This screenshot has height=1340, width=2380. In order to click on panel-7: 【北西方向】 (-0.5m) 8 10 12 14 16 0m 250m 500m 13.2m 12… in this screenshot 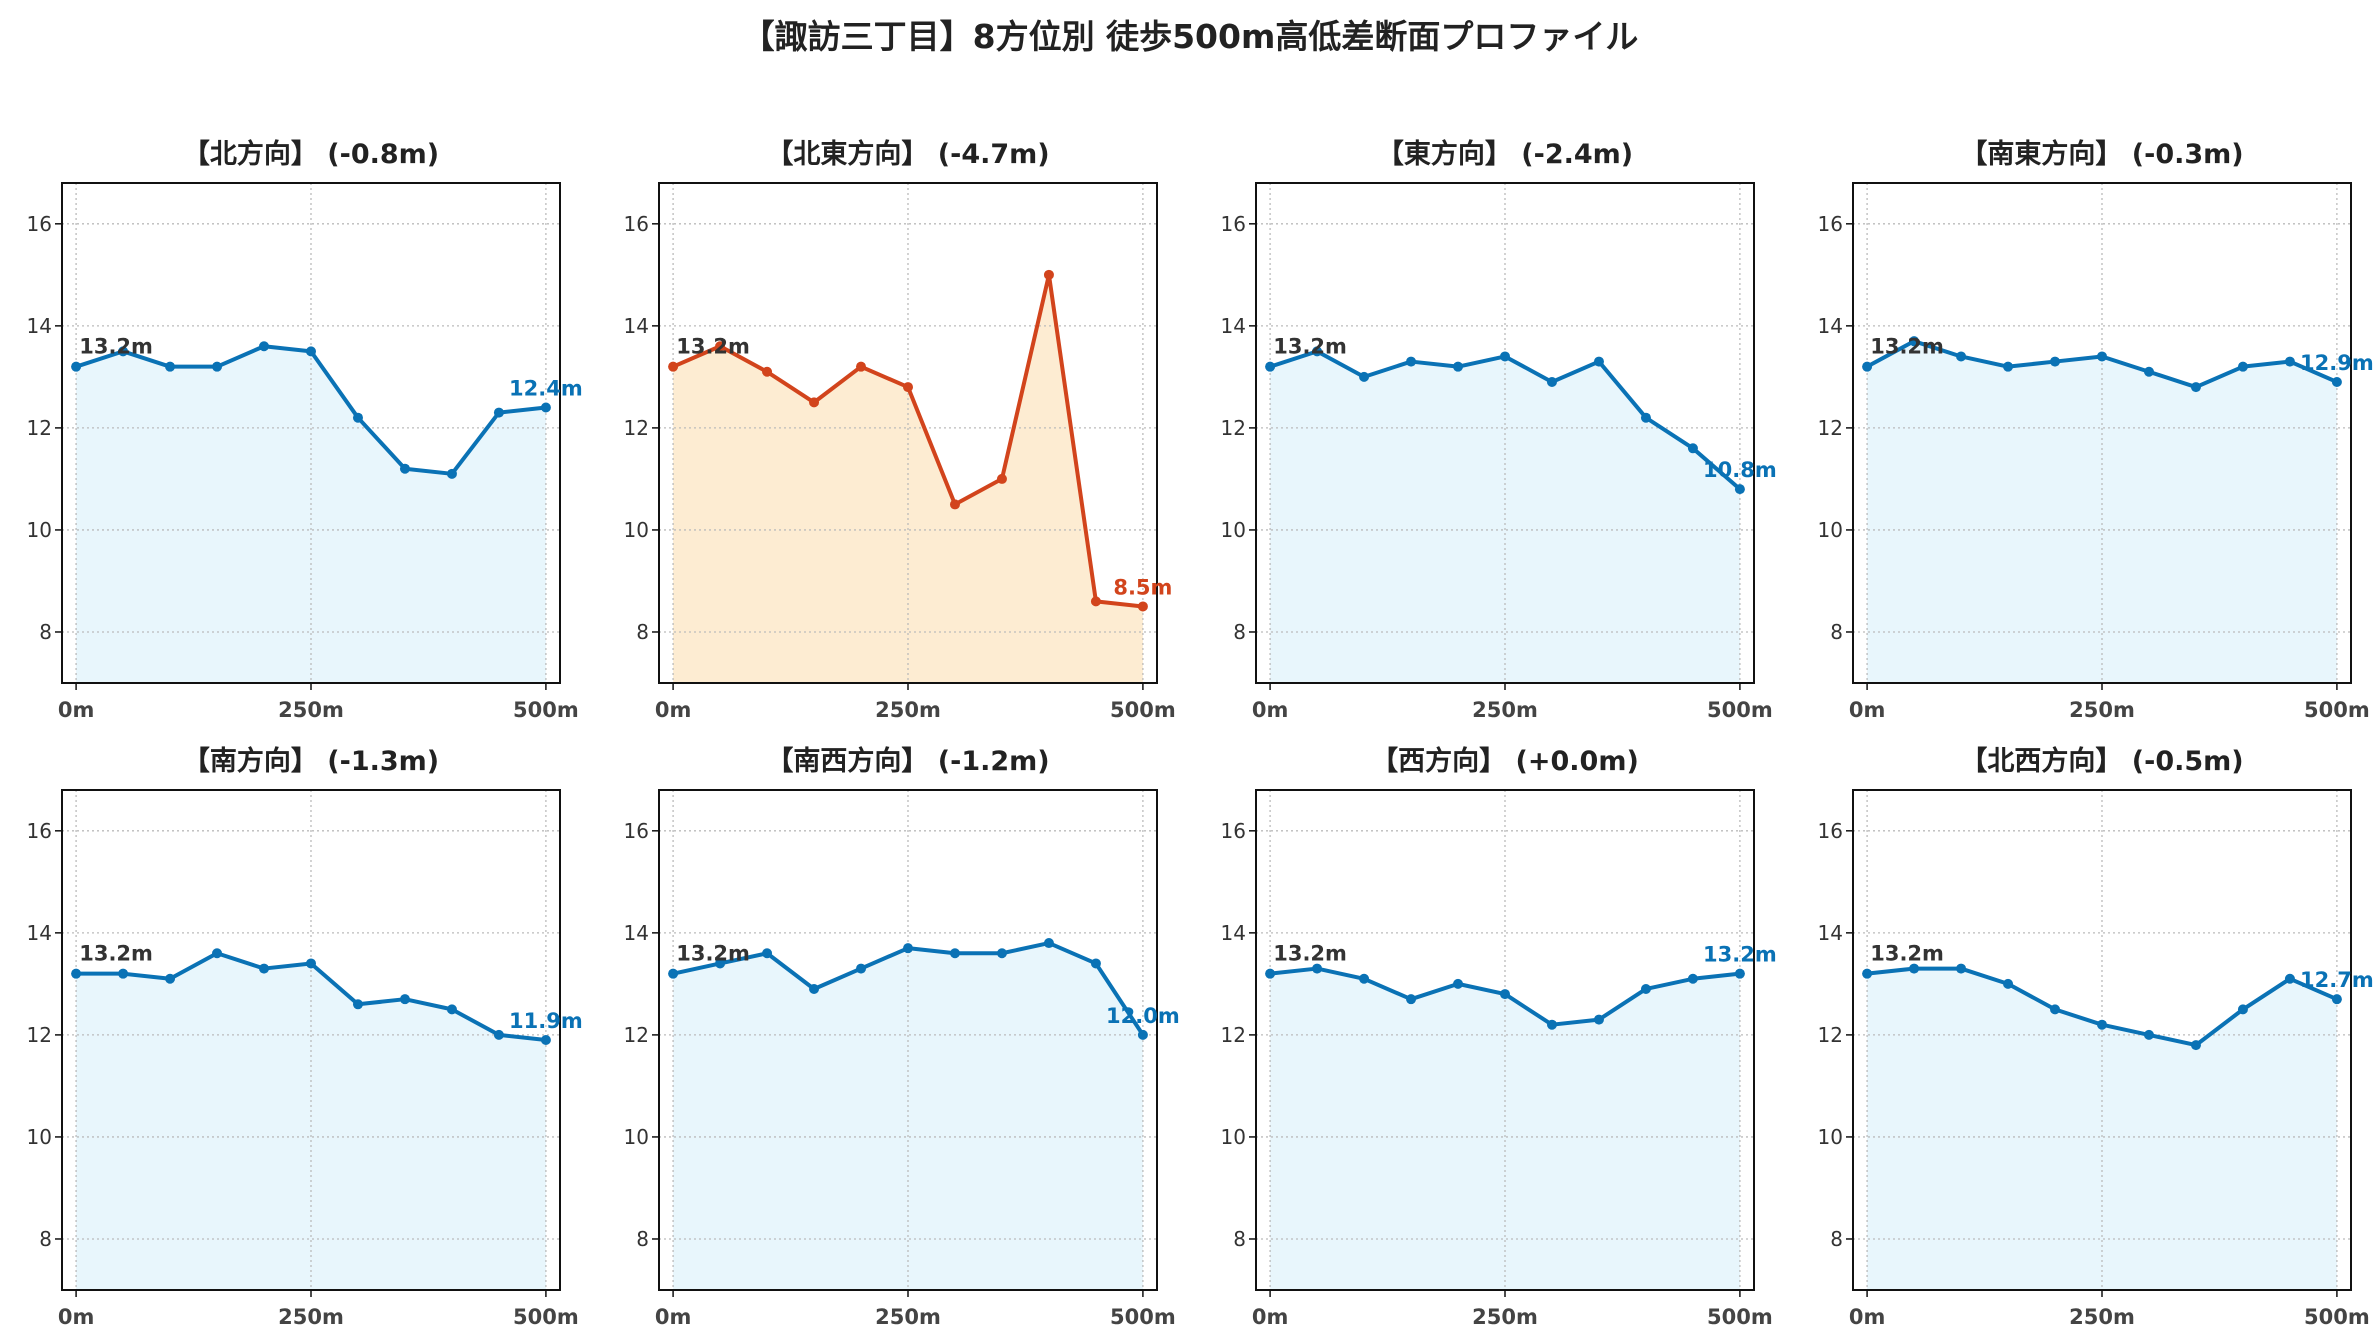, I will do `click(2096, 1037)`.